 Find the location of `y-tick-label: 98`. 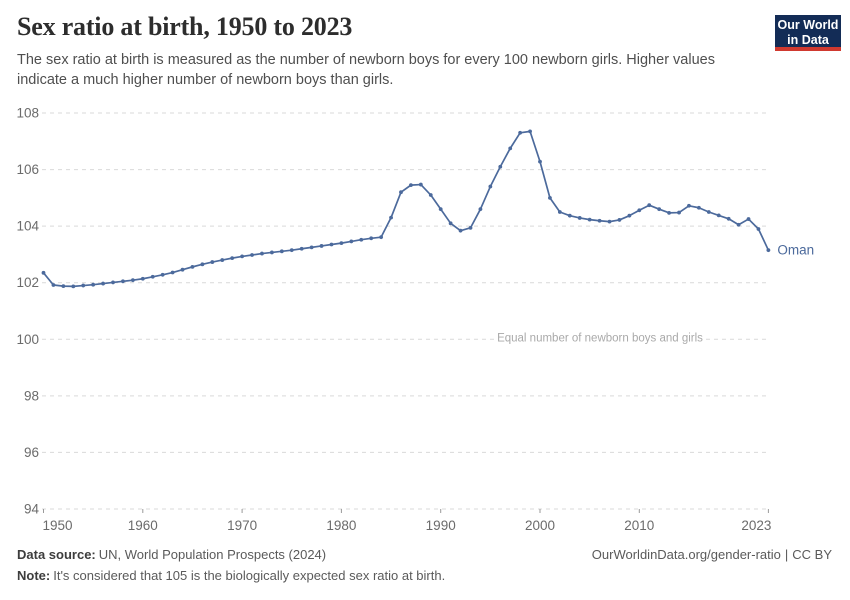

y-tick-label: 98 is located at coordinates (31, 395).